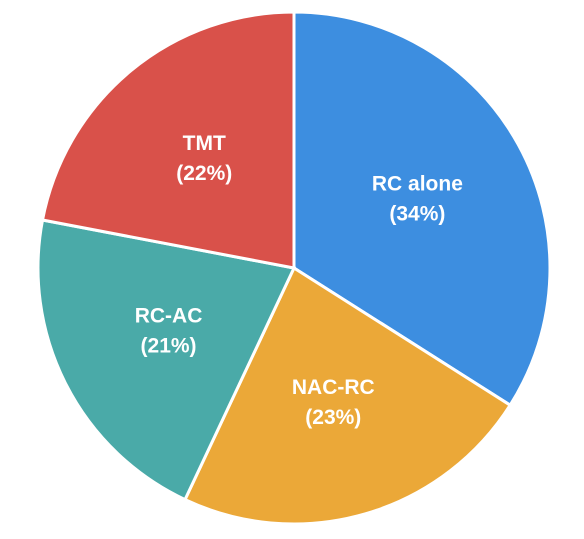 The width and height of the screenshot is (584, 539). I want to click on slice-value-label: (21%), so click(169, 345).